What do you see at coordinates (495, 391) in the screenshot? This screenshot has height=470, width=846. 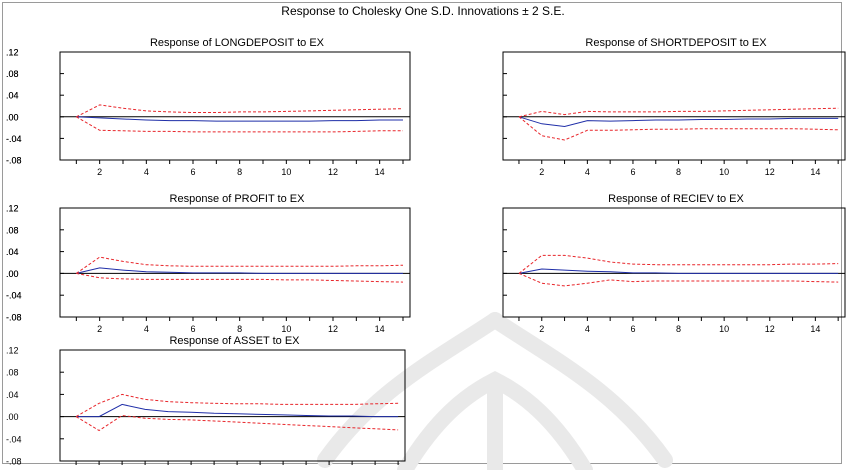 I see `watermark-logo` at bounding box center [495, 391].